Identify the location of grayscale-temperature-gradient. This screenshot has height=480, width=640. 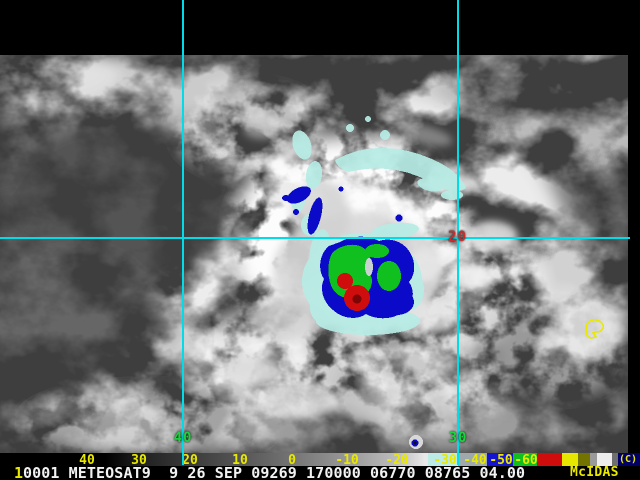
(214, 459).